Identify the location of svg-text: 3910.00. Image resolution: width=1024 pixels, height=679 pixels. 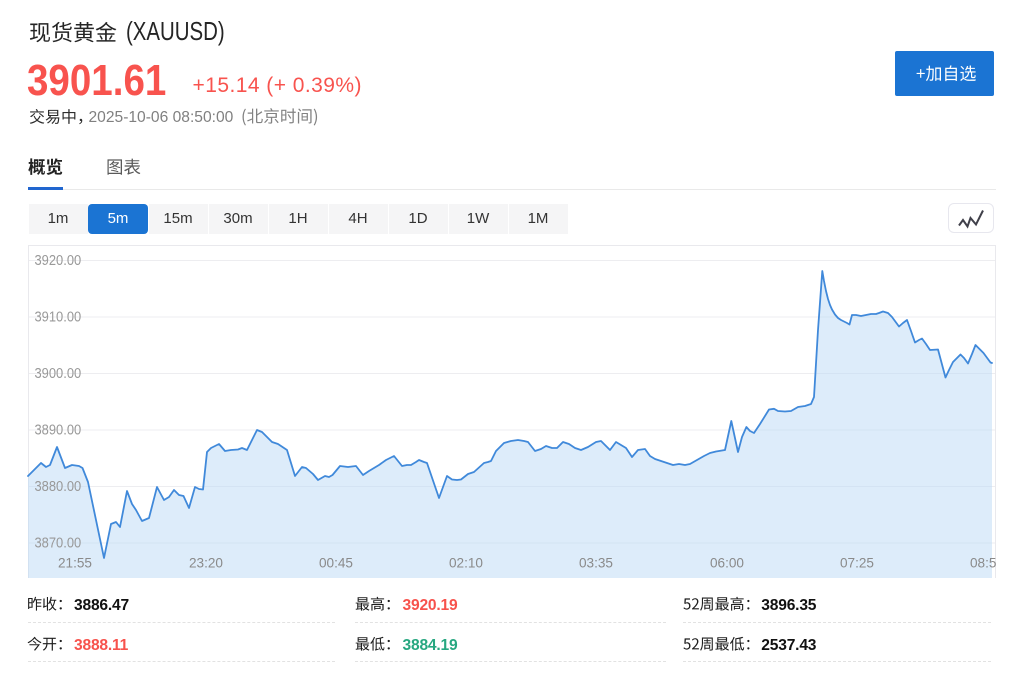
(58, 317).